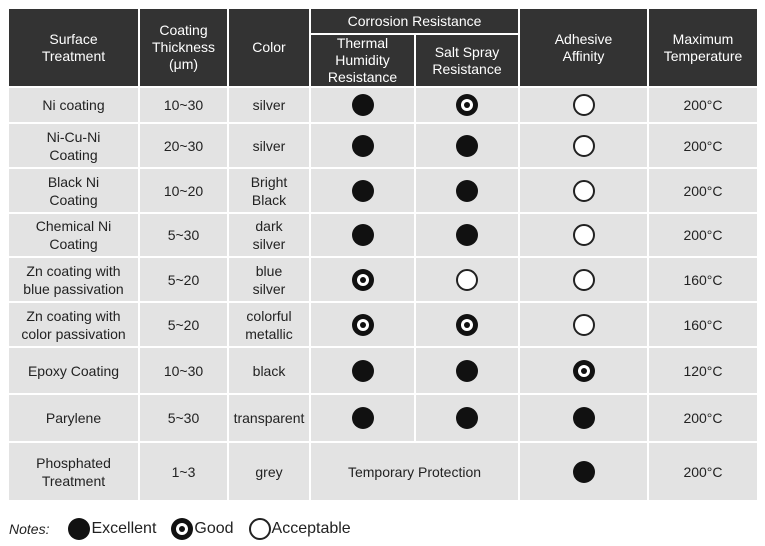  I want to click on legend-label: Acceptable, so click(311, 528).